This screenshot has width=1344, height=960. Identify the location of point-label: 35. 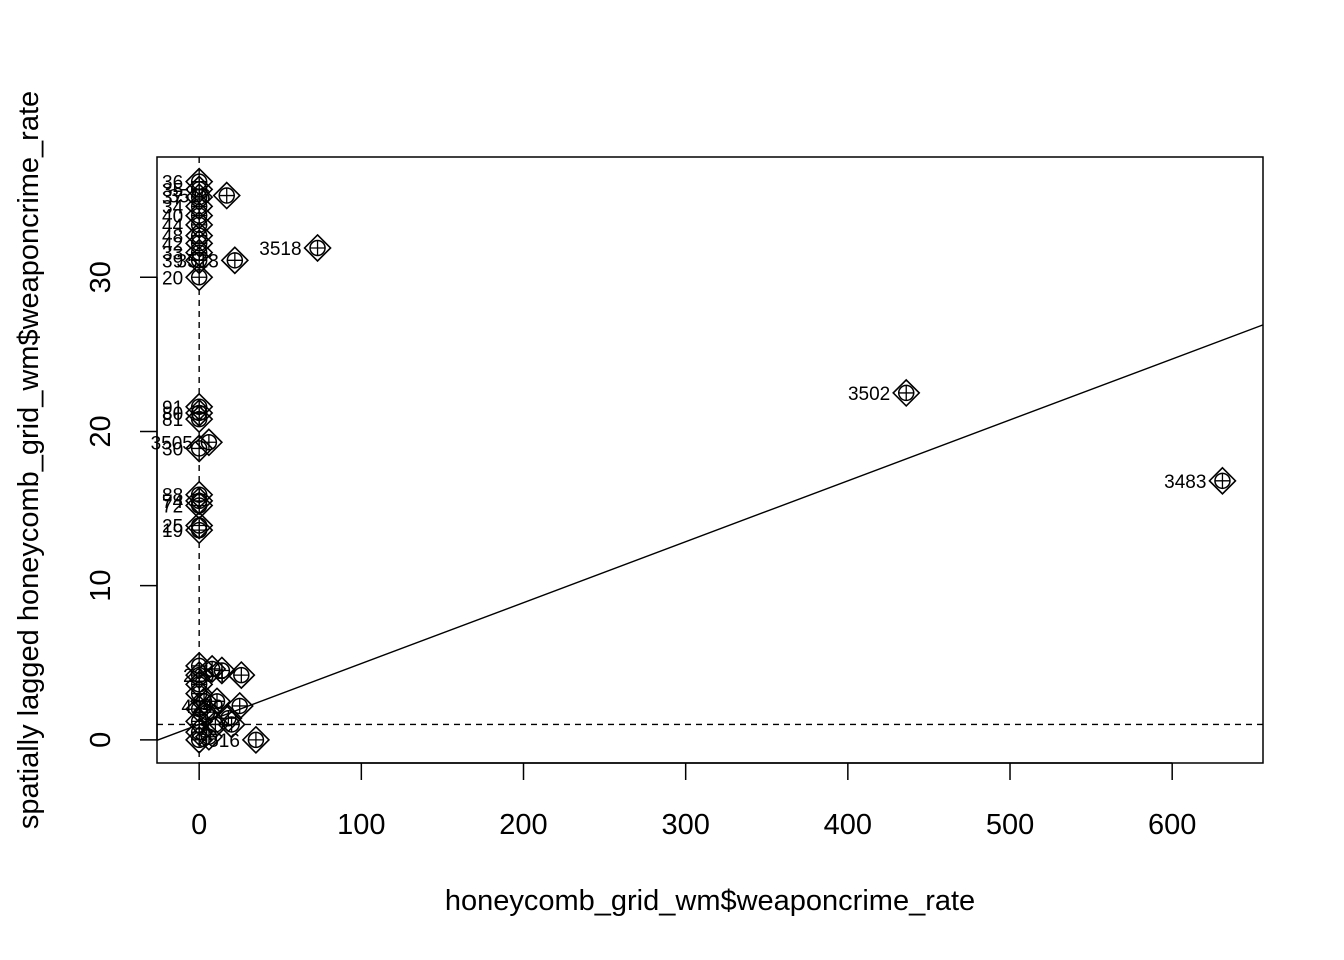
(172, 190).